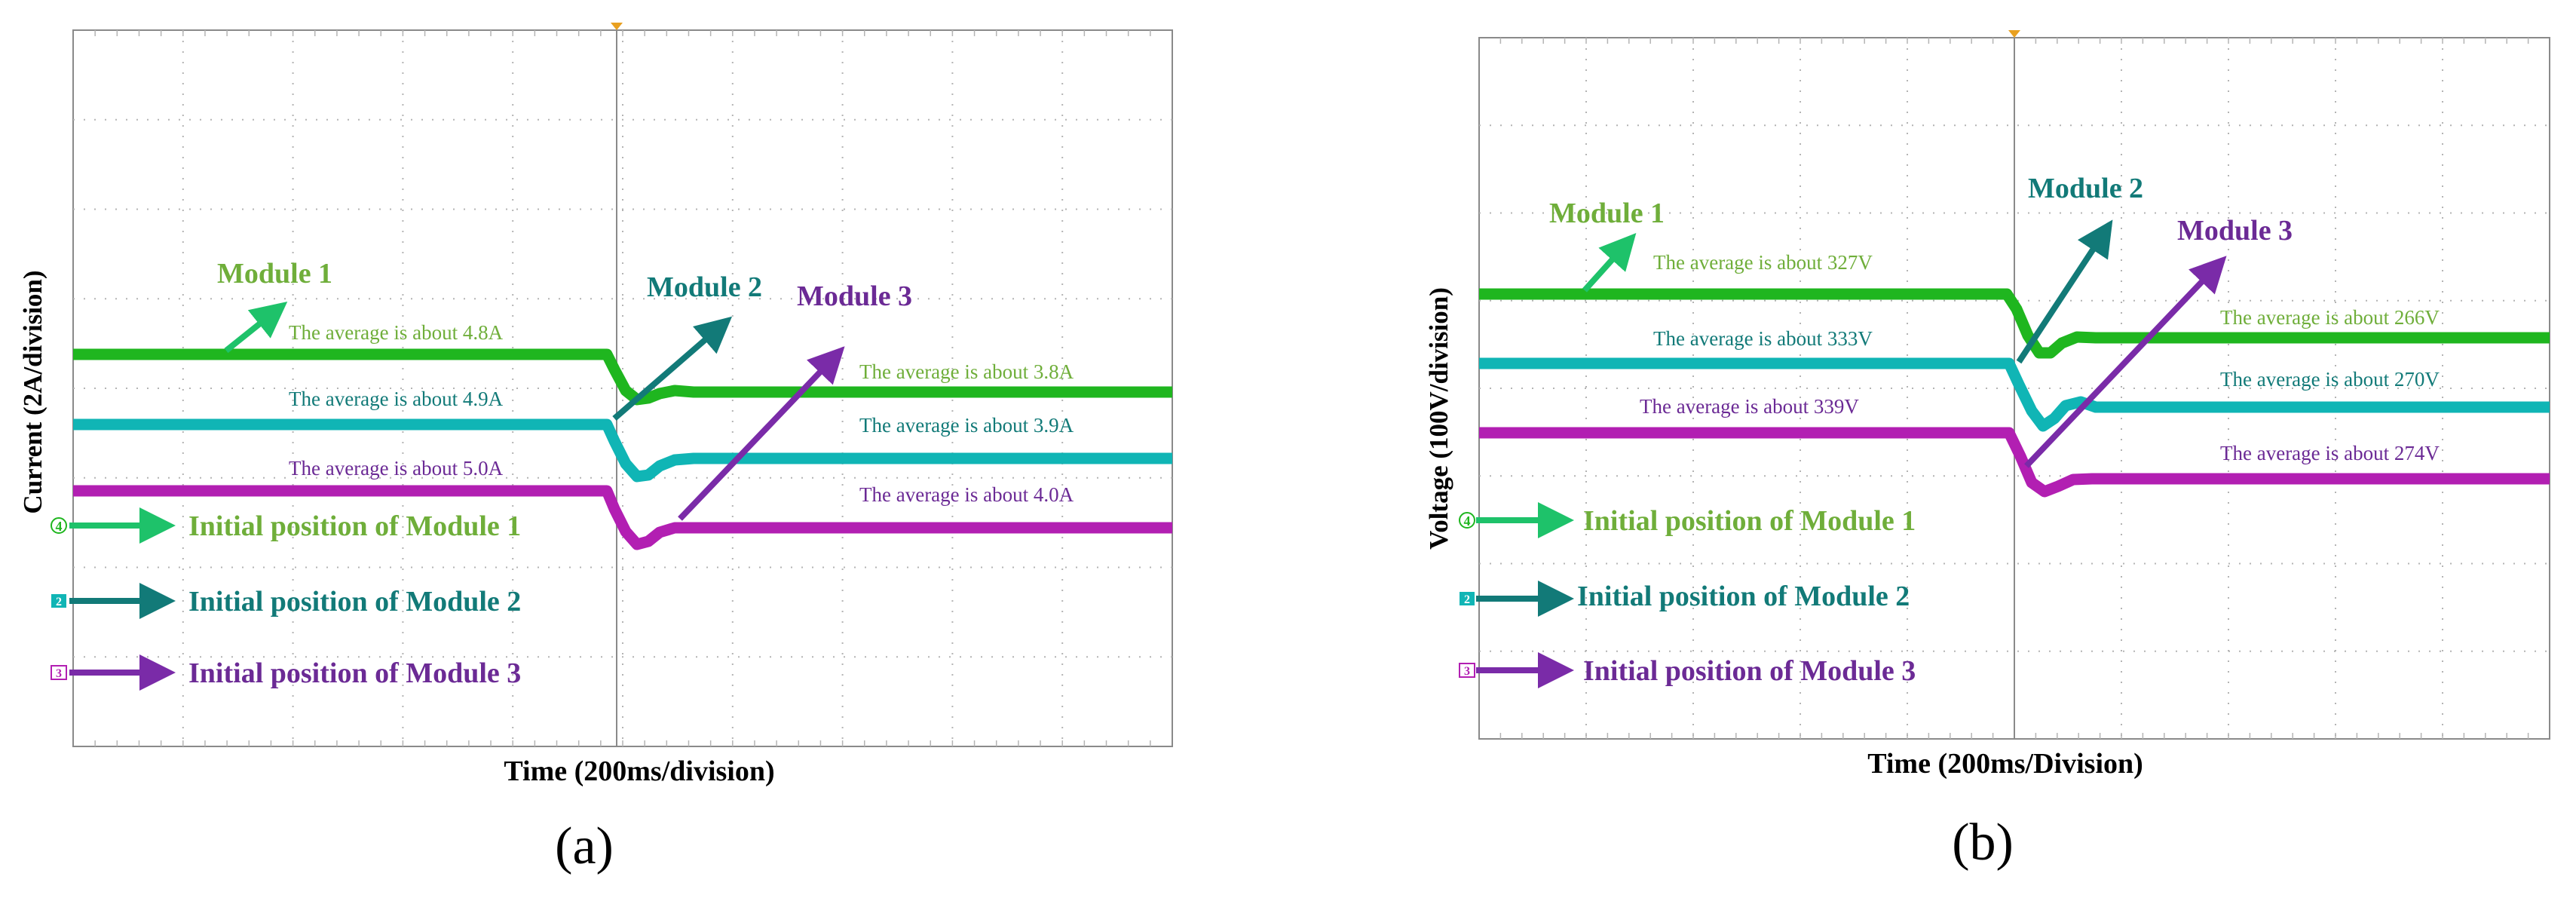  I want to click on panel-b-marker-2-text: 2, so click(1467, 599).